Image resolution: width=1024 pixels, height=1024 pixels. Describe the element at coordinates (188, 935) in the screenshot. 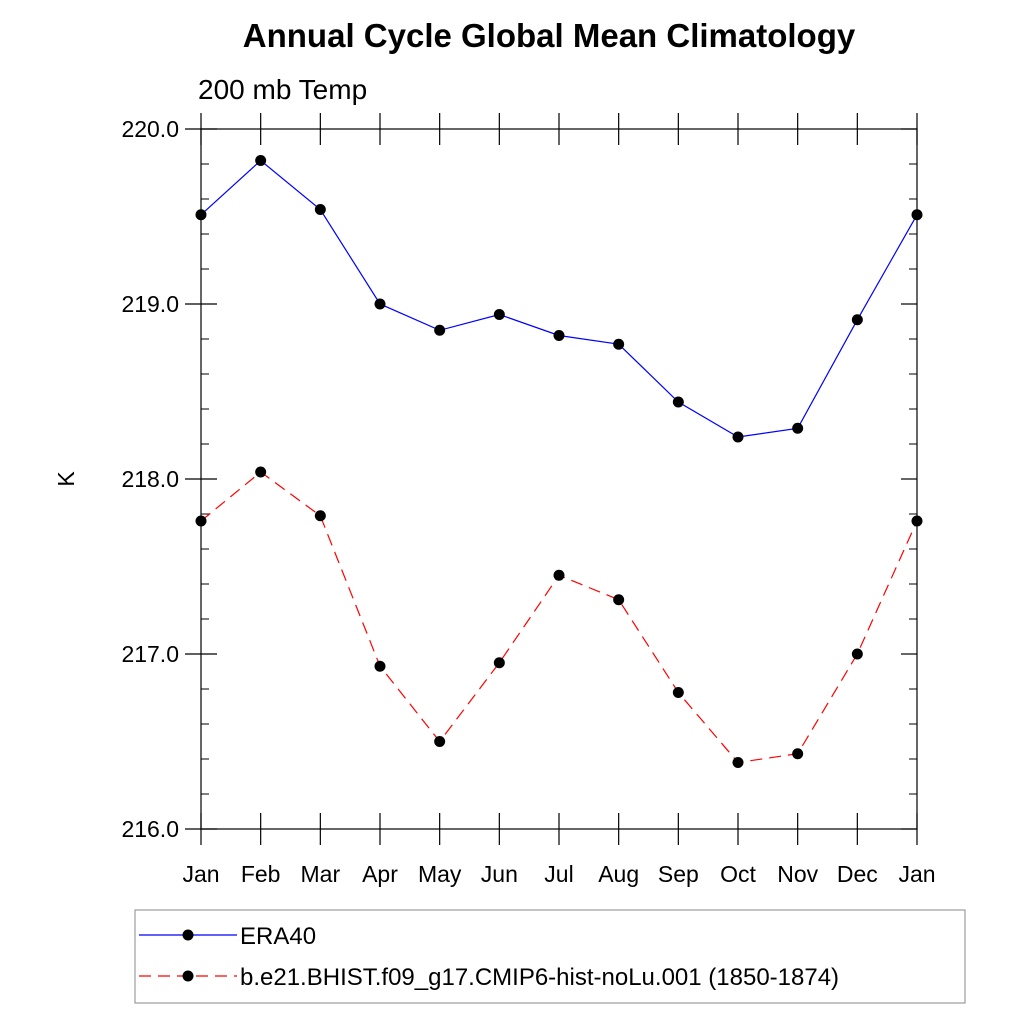

I see `legend-marker-era40` at that location.